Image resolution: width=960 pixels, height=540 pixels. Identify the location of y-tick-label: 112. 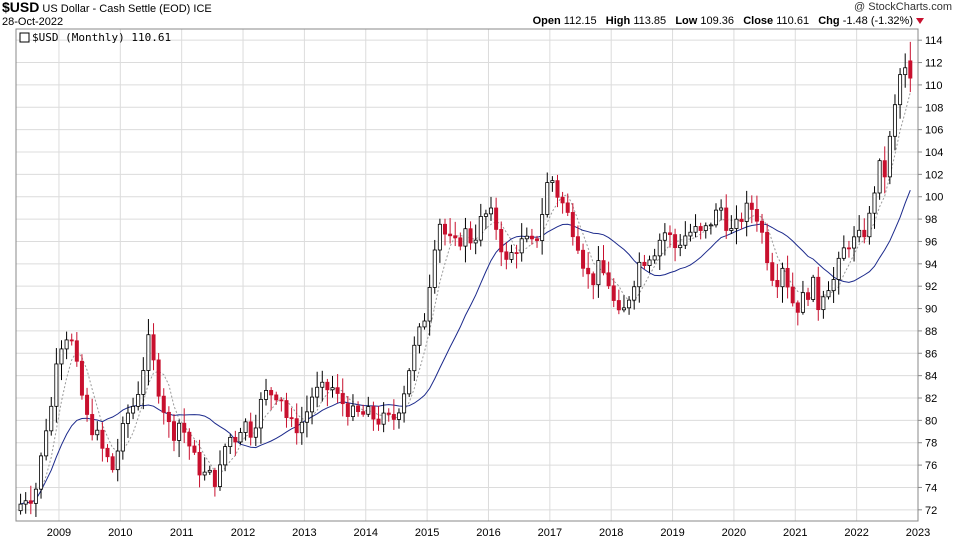
(934, 64).